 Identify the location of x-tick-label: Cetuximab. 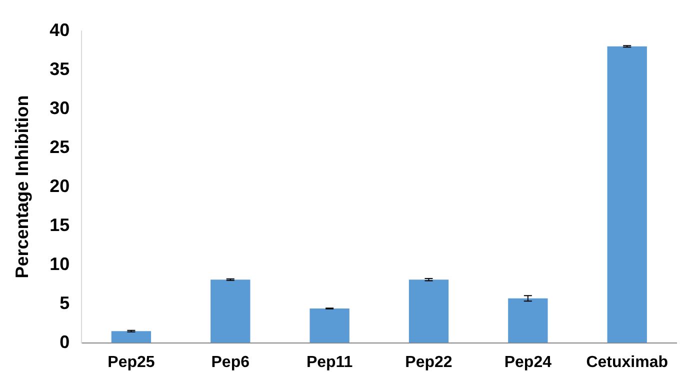
(627, 362).